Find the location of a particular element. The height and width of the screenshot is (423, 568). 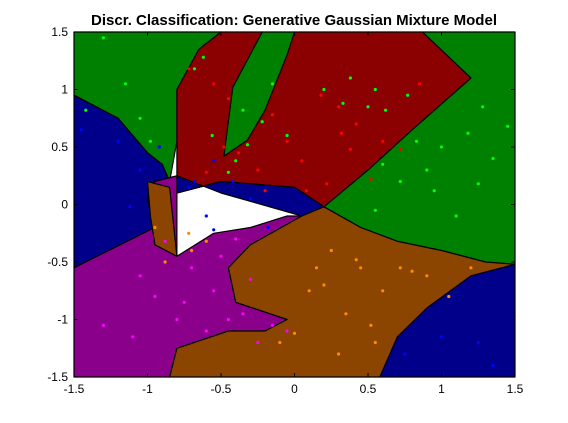

x-axis-tick-labels: -1.5 -1 -0.5 0 0.5 1 1.5 is located at coordinates (294, 389).